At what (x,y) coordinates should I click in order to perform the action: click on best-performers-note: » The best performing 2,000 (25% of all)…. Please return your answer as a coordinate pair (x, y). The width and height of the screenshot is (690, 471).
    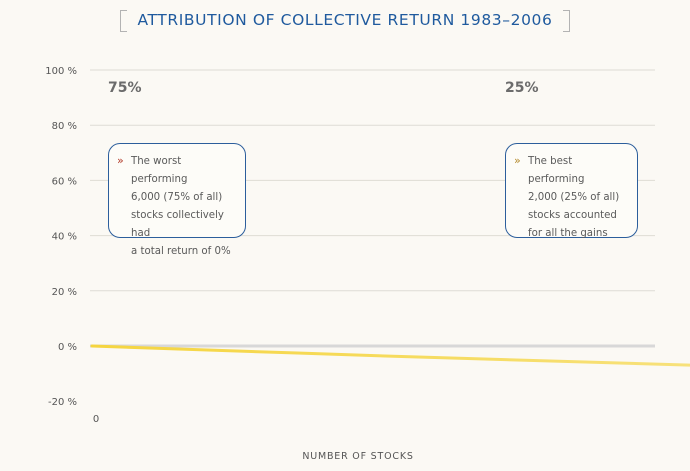
    Looking at the image, I should click on (571, 191).